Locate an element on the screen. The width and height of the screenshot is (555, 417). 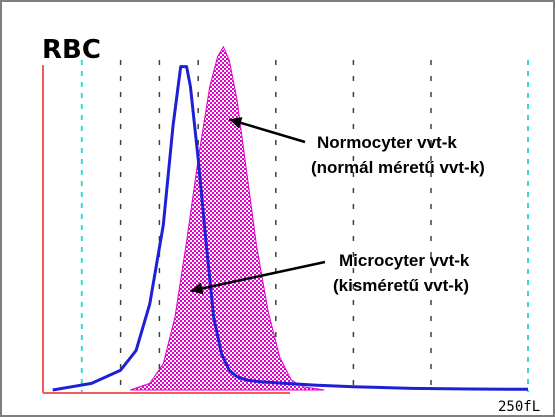
annotation: Normocyter vvt-k (normál méretű vvt-k) is located at coordinates (356, 147).